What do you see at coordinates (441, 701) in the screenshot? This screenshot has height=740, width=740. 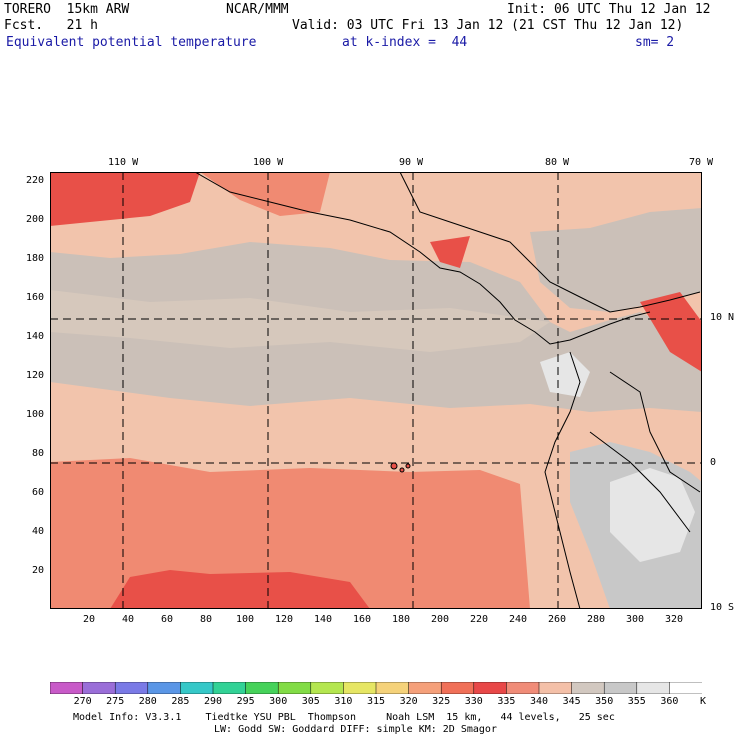 I see `colorbar-label: 325` at bounding box center [441, 701].